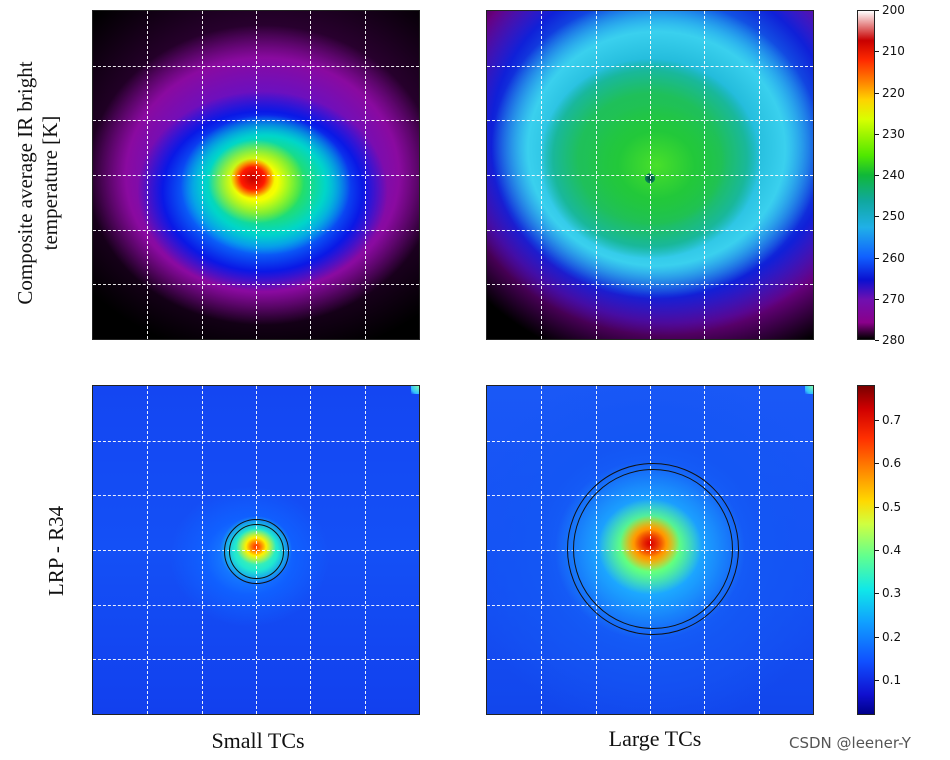 This screenshot has height=760, width=950. Describe the element at coordinates (893, 175) in the screenshot. I see `colorbar-tick-label: 240` at that location.